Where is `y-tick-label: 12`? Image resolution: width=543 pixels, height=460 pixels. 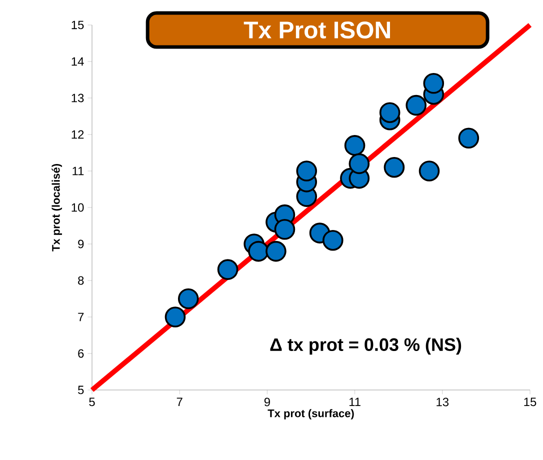
y-tick-label: 12 is located at coordinates (78, 134).